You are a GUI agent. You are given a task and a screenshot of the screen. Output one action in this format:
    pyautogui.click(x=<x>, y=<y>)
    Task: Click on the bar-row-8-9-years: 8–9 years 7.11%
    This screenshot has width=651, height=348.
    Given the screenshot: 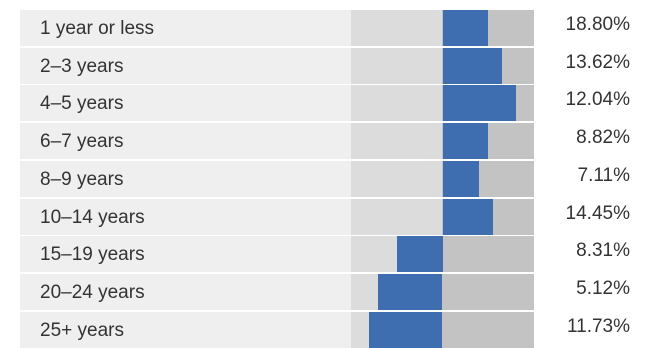 What is the action you would take?
    pyautogui.click(x=325, y=178)
    